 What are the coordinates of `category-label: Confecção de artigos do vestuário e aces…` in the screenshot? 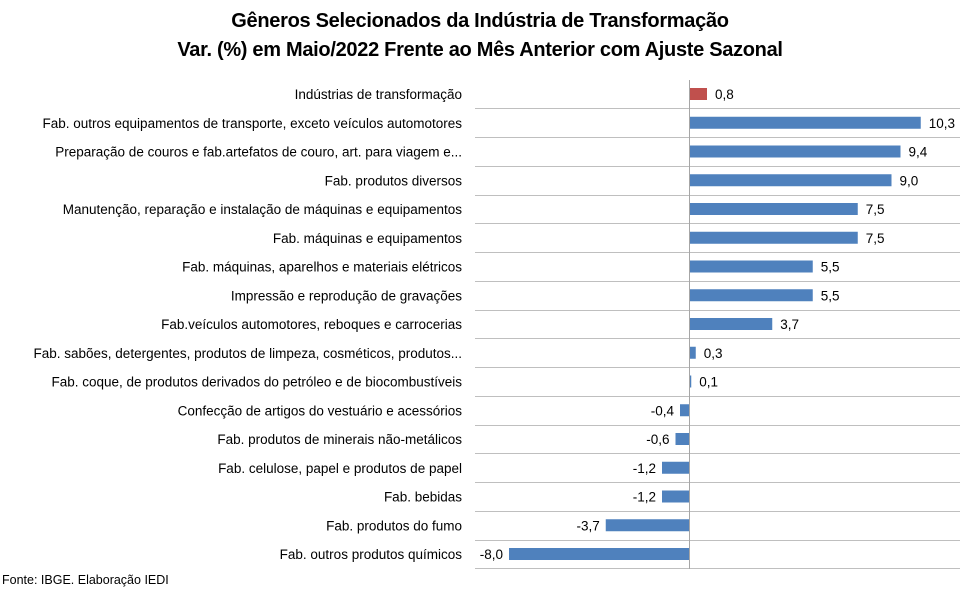 It's located at (320, 410).